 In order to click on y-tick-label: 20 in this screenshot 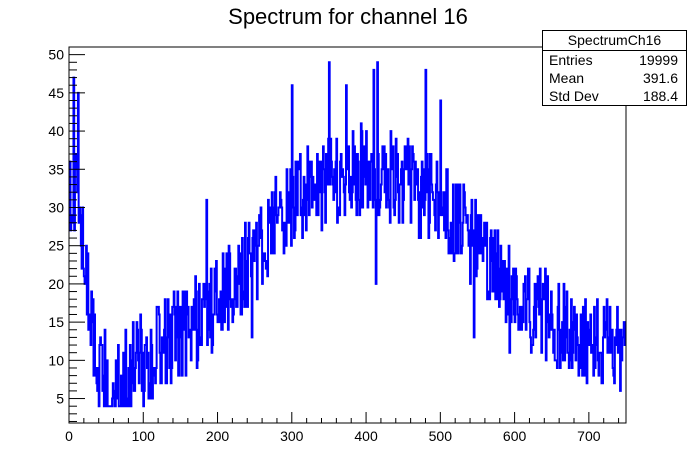, I will do `click(56, 284)`.